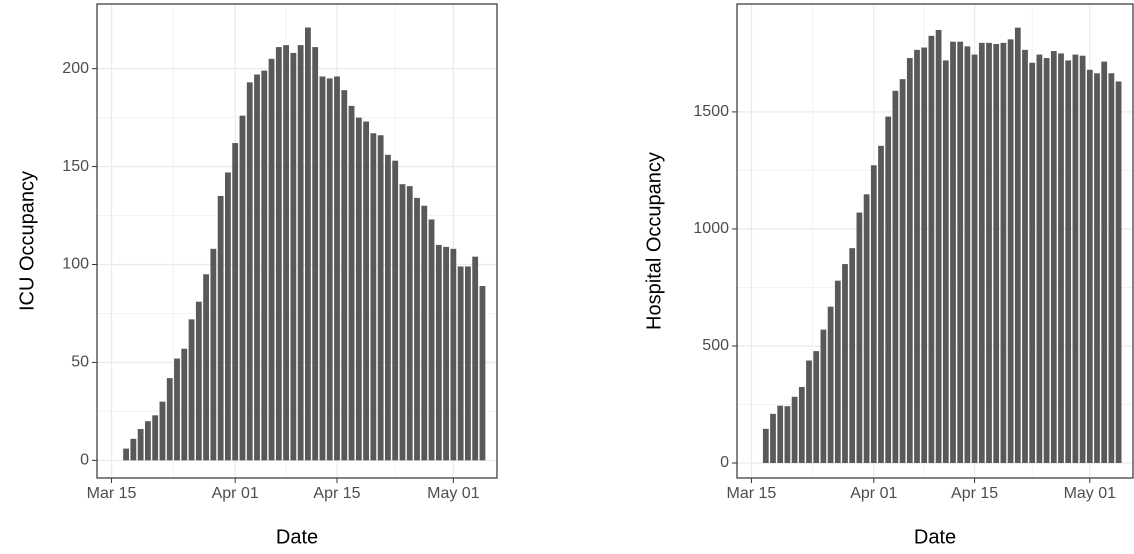 The image size is (1134, 554). I want to click on y-tick-label: 1000, so click(711, 228).